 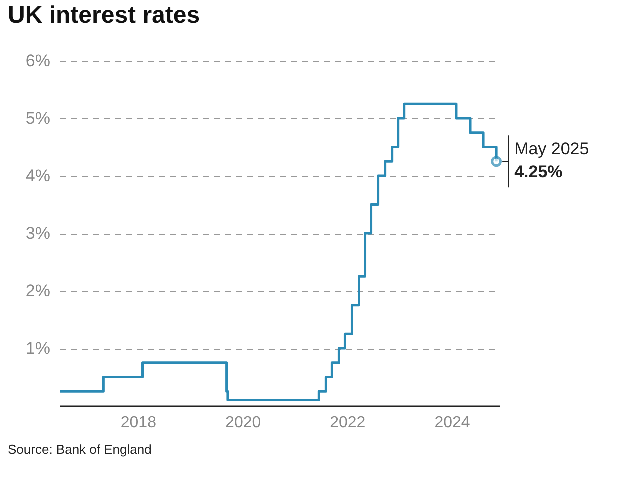 I want to click on annotation: 4.25%, so click(x=538, y=172).